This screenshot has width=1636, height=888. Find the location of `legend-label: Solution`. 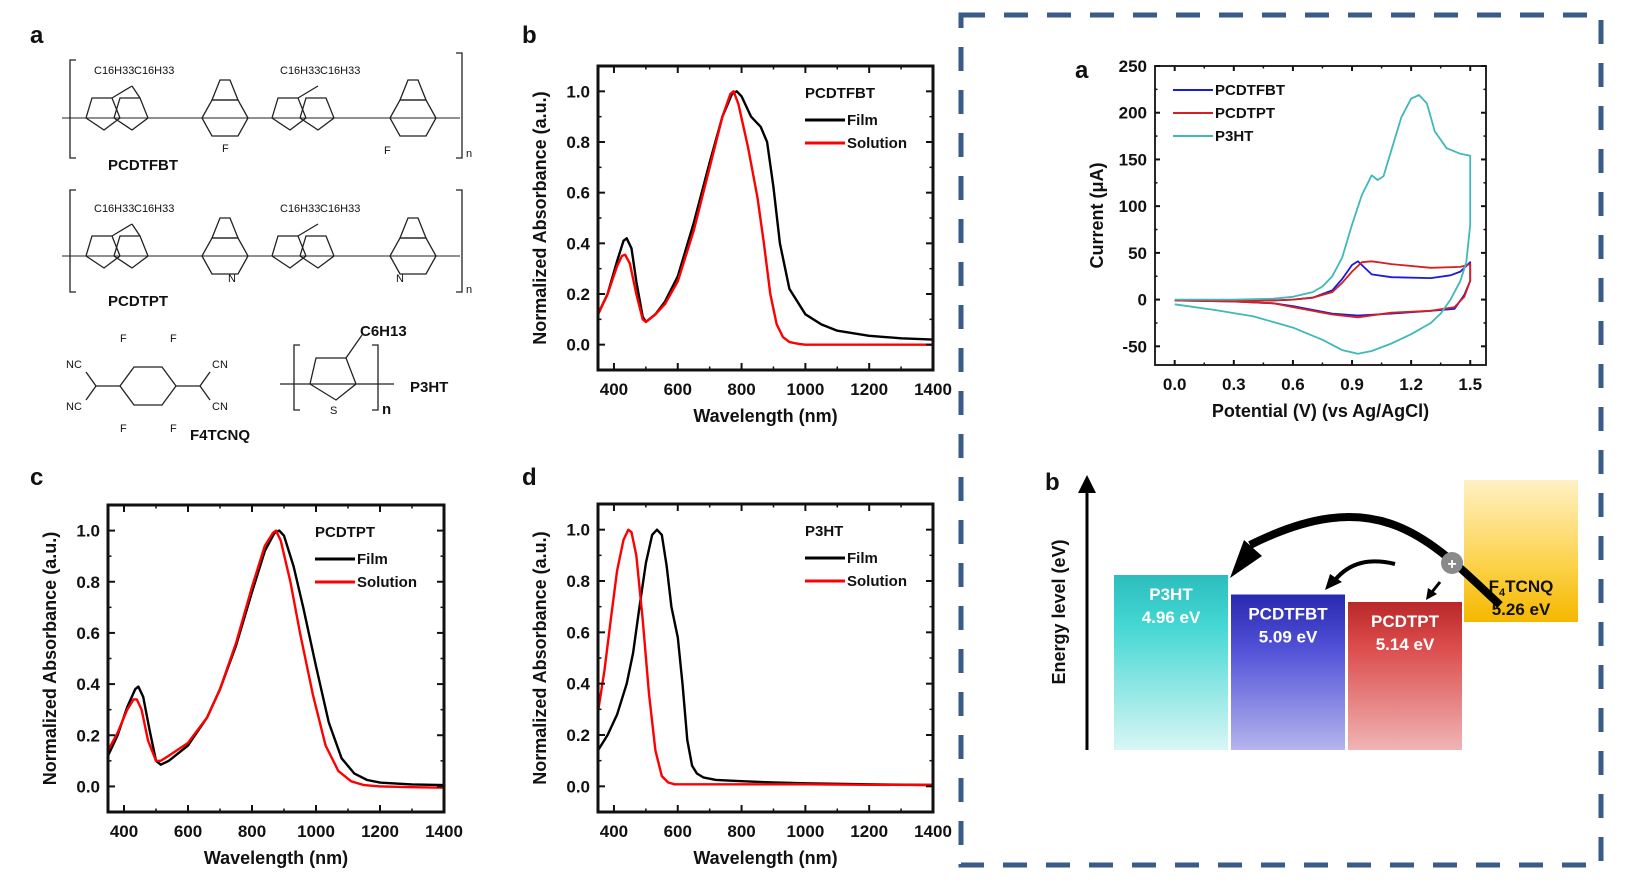

legend-label: Solution is located at coordinates (877, 143).